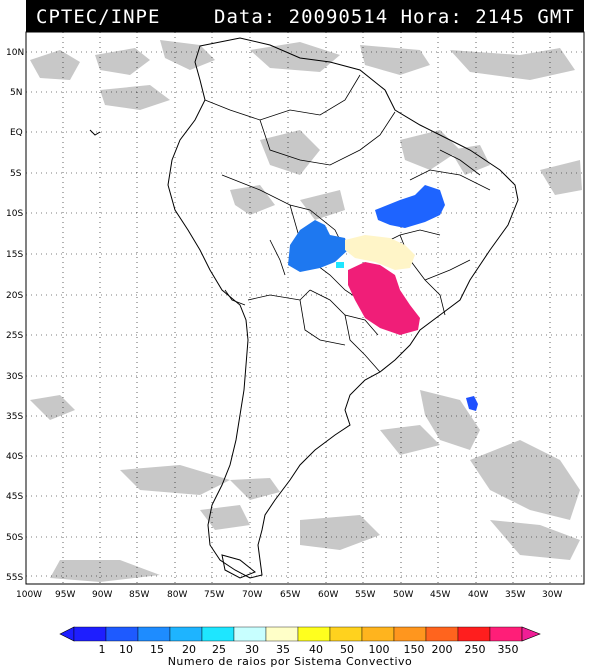  I want to click on legend-tick: 1, so click(102, 649).